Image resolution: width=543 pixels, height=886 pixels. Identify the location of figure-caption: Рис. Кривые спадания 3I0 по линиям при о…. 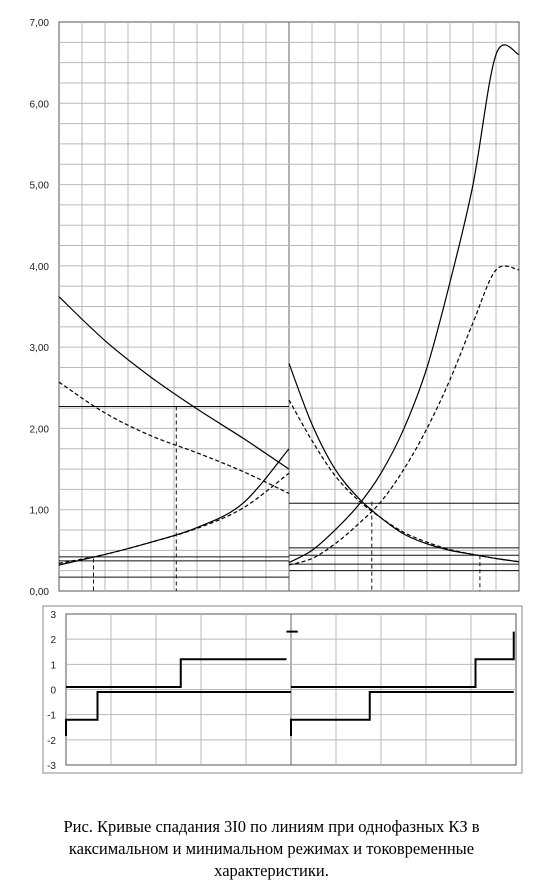
(271, 849).